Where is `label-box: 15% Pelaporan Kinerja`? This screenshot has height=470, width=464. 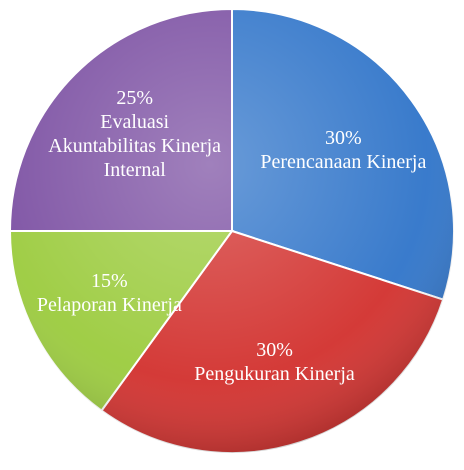 label-box: 15% Pelaporan Kinerja is located at coordinates (109, 293).